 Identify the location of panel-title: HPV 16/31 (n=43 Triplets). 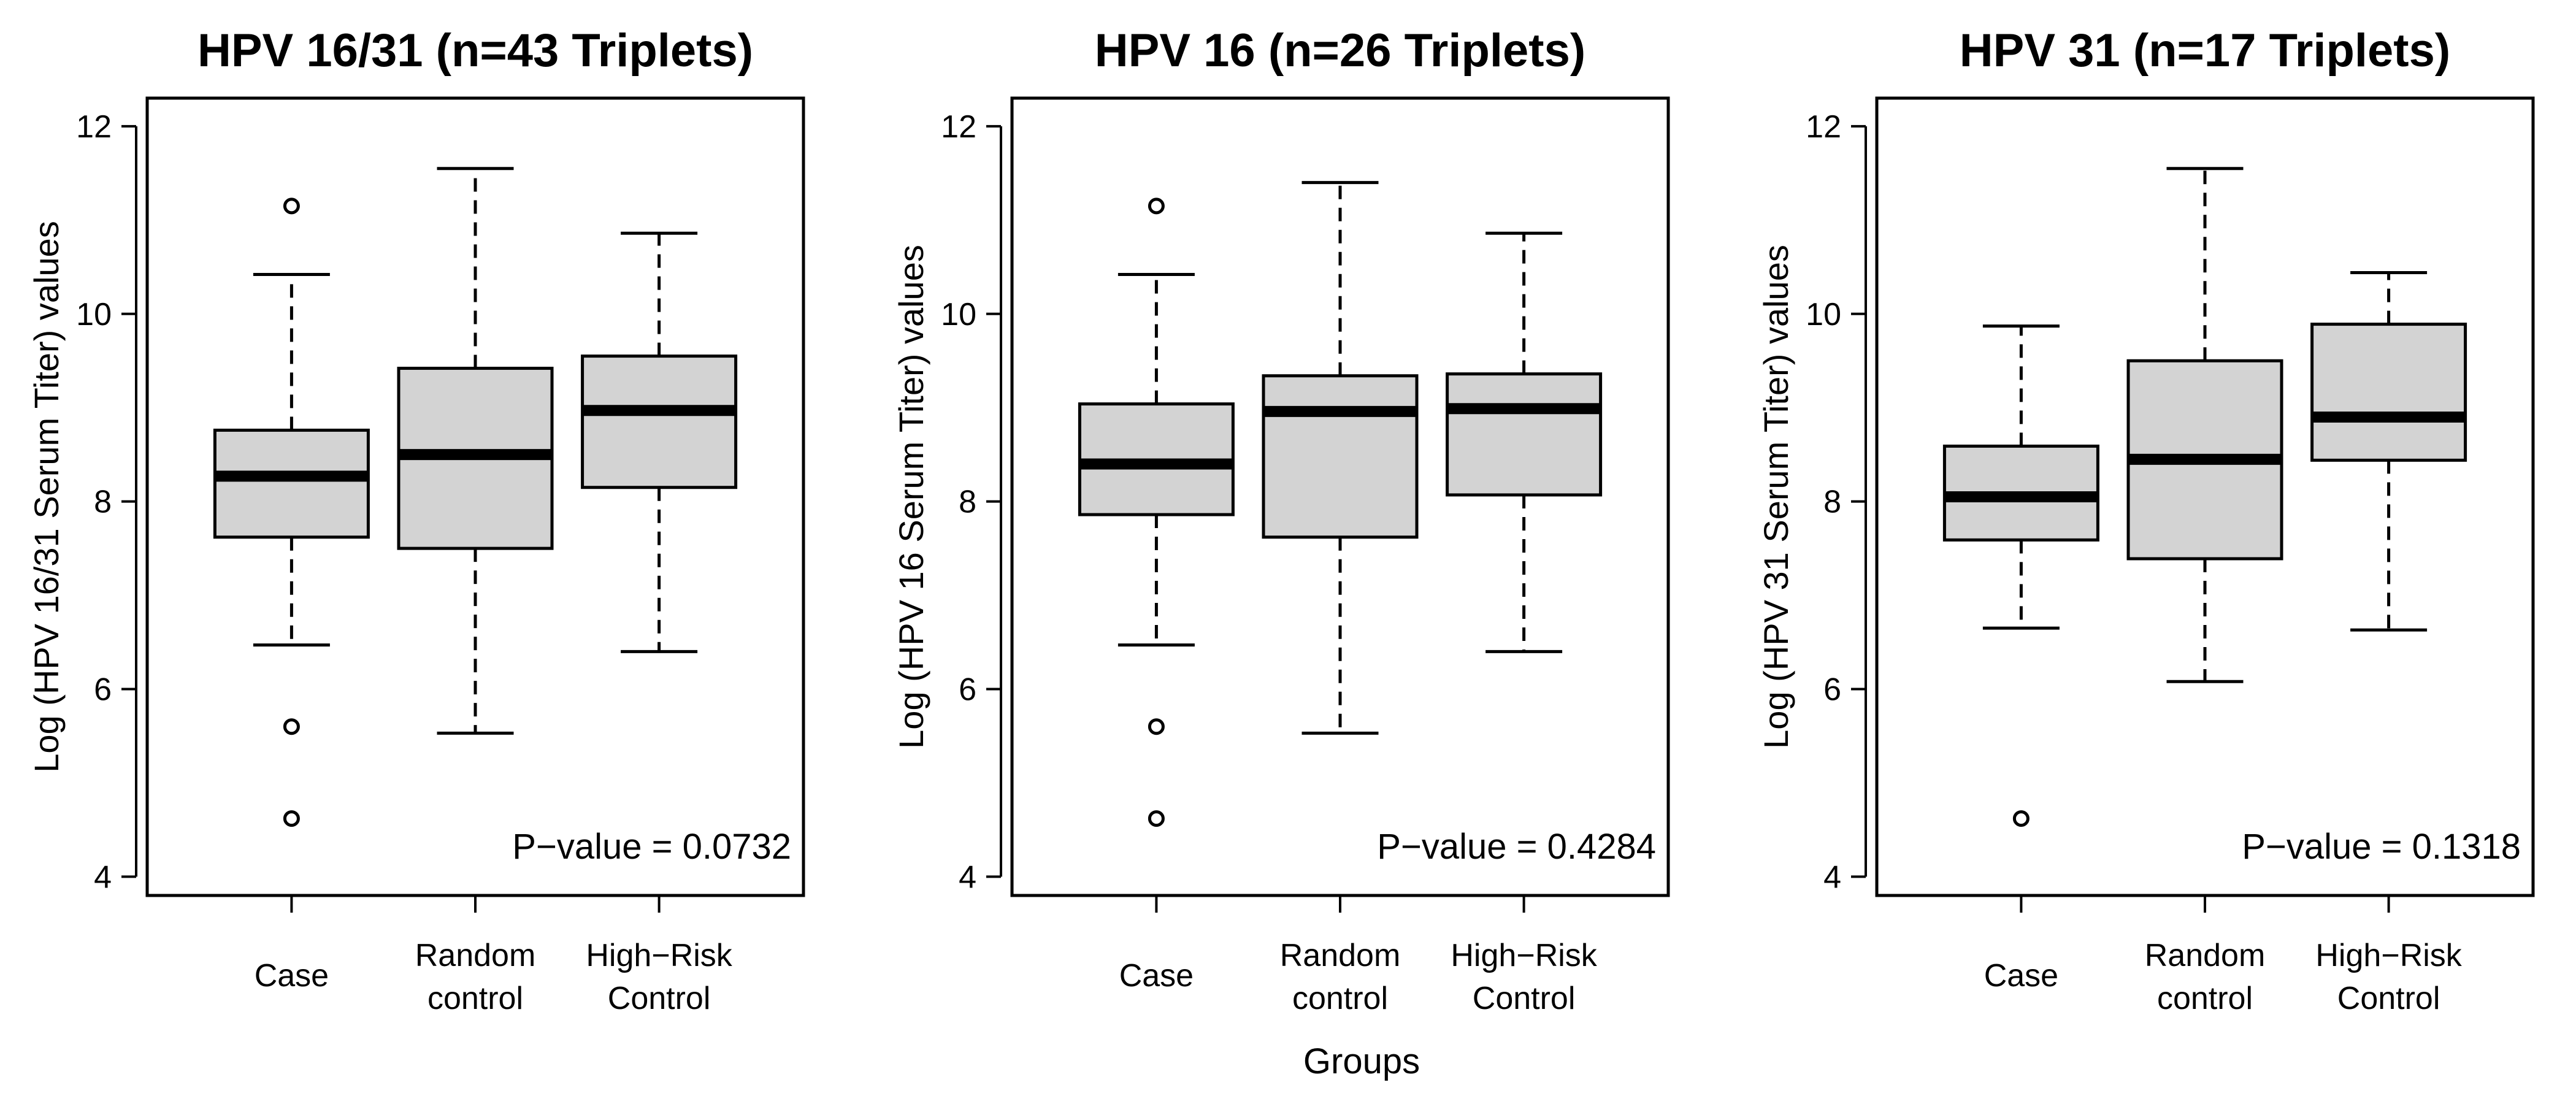
(475, 51).